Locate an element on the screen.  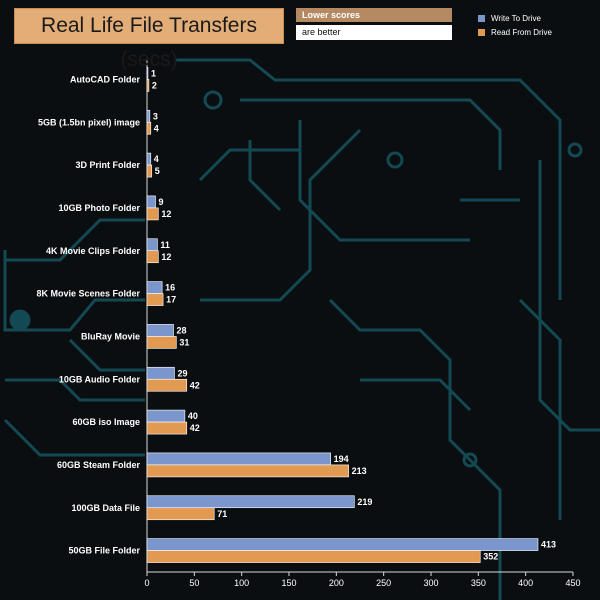
note-lower-scores: Lower scores is located at coordinates (374, 15).